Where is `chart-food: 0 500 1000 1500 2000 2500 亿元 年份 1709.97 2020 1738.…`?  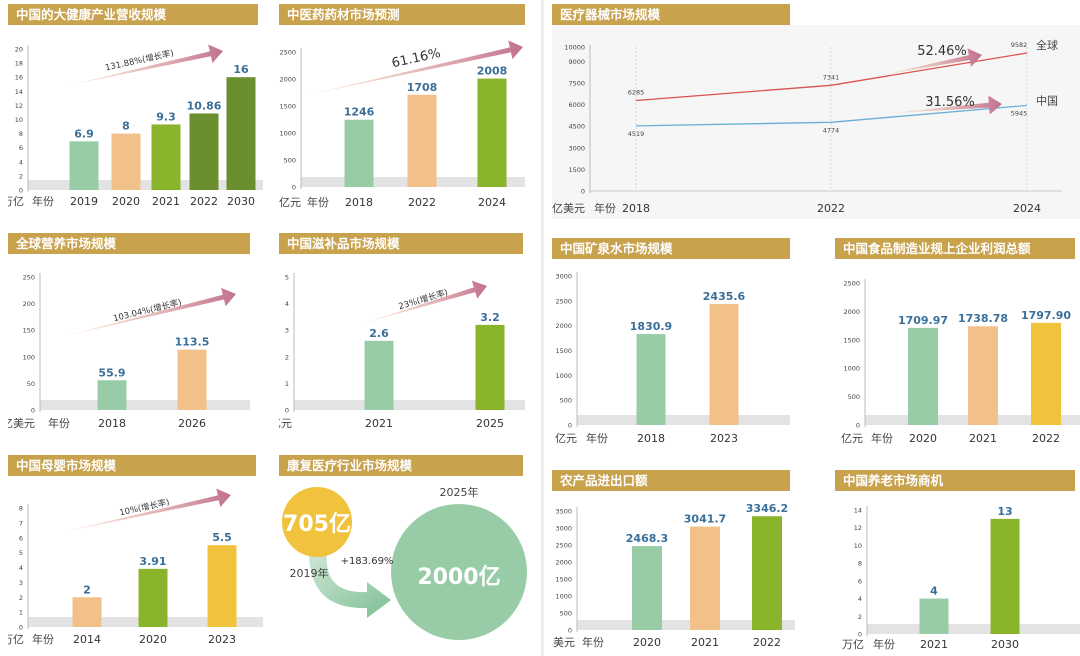
chart-food: 0 500 1000 1500 2000 2500 亿元 年份 1709.97 2020 1738.… is located at coordinates (960, 362).